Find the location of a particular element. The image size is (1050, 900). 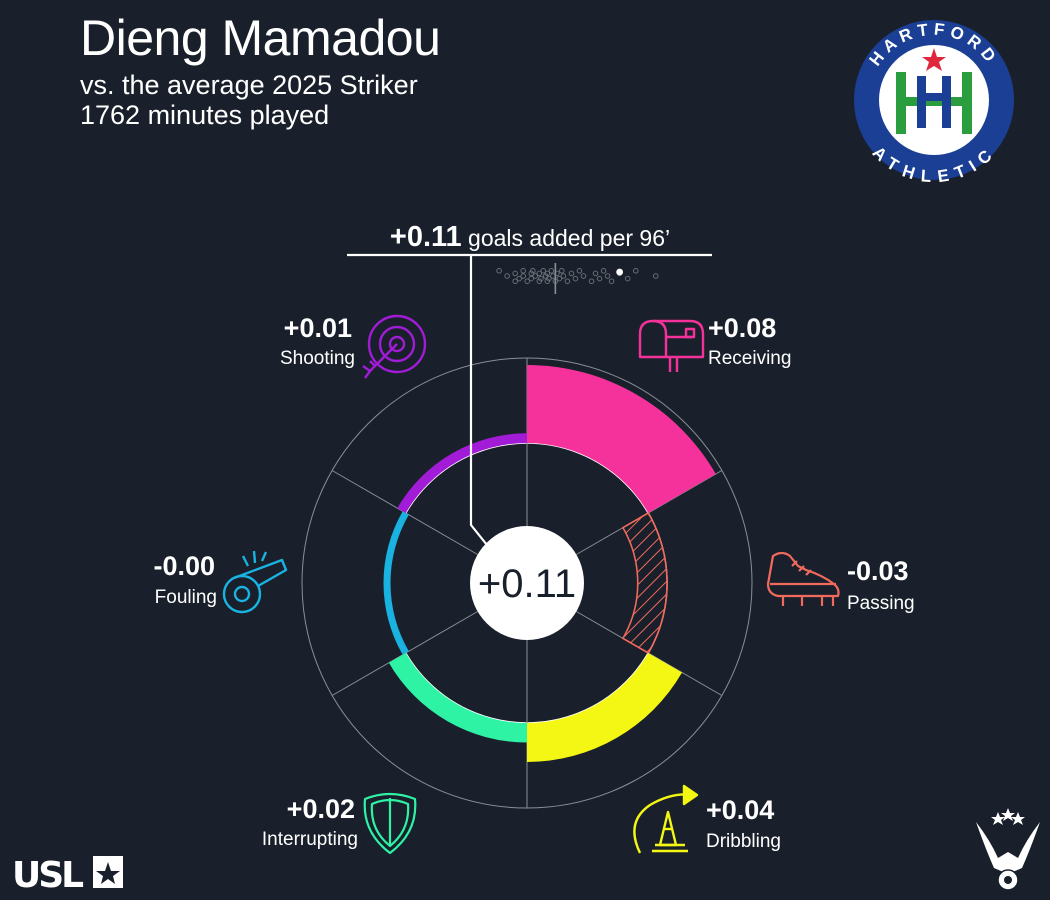

star-icon is located at coordinates (934, 59).